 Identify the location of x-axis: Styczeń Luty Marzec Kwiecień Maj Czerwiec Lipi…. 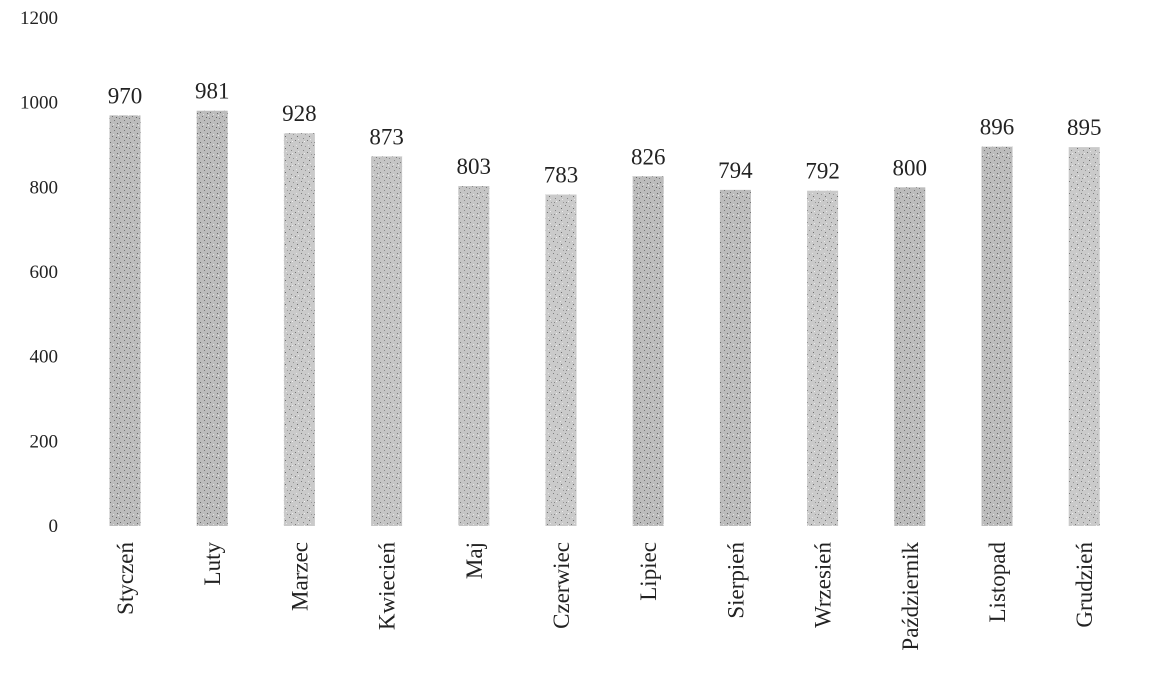
(605, 596).